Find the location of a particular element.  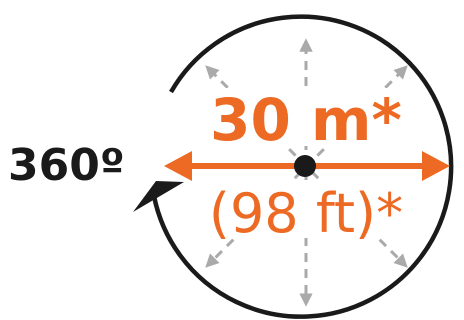

range-metric-label: 30 m* is located at coordinates (306, 120).